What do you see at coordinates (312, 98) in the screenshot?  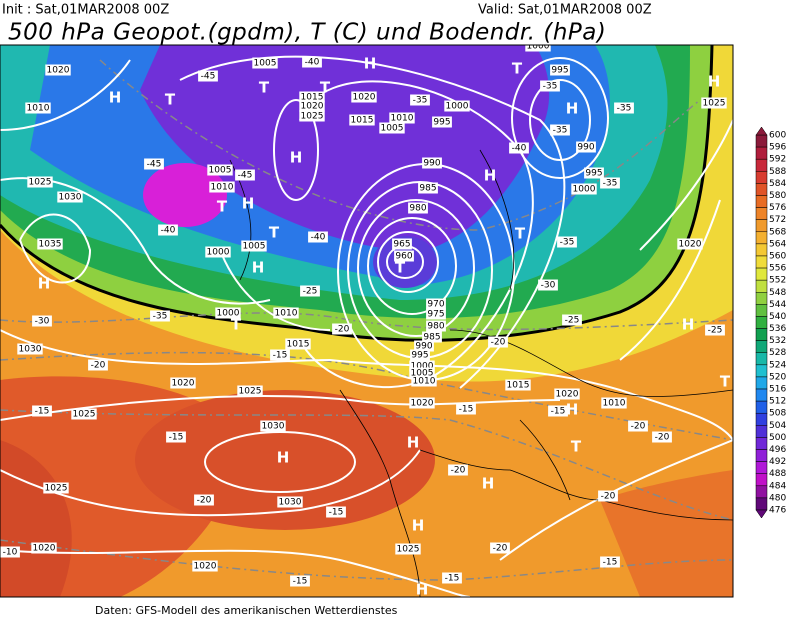 I see `isobar-label: 1015` at bounding box center [312, 98].